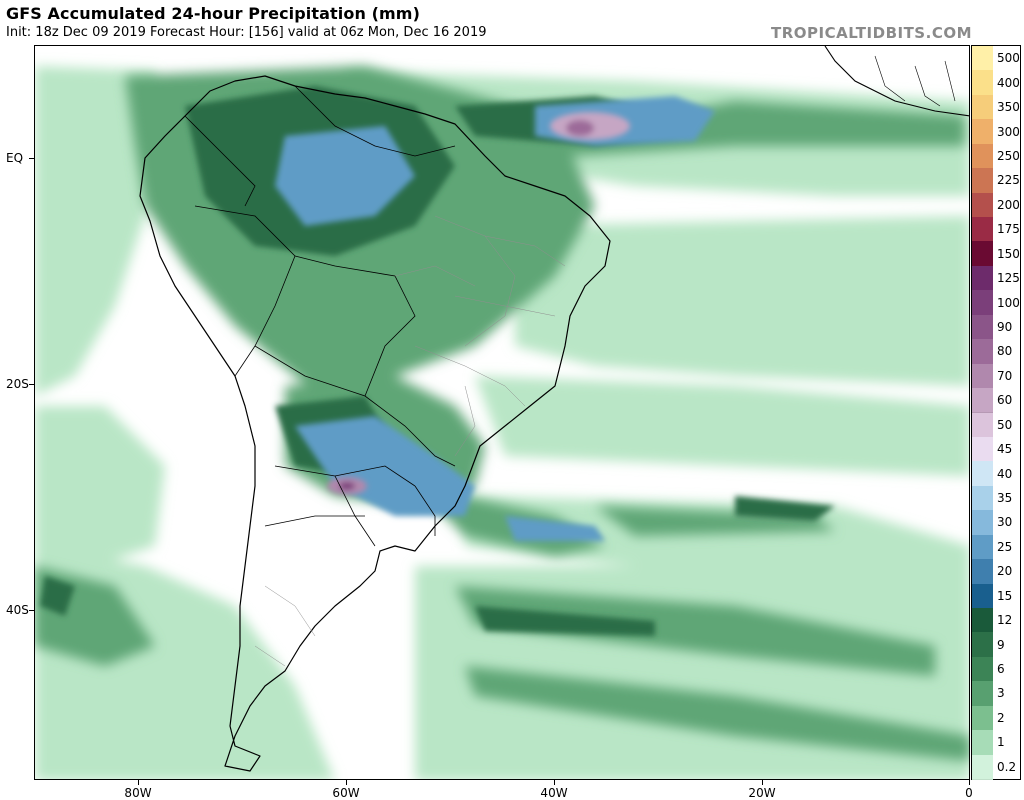 This screenshot has height=800, width=1024. I want to click on lon-label-60w: 60W, so click(346, 793).